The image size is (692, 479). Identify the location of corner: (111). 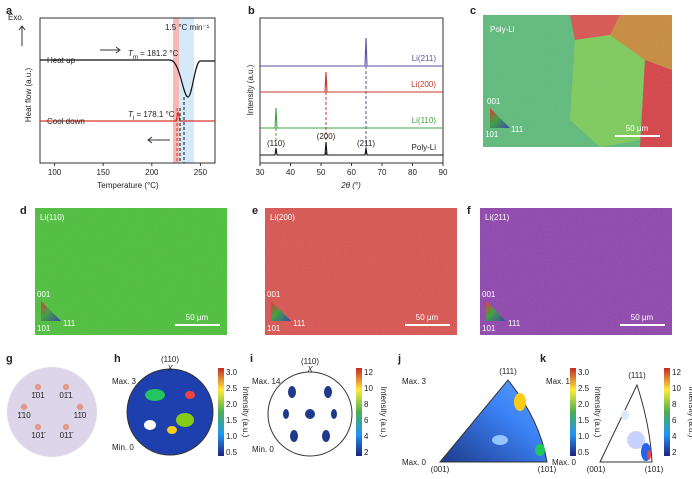
(637, 375).